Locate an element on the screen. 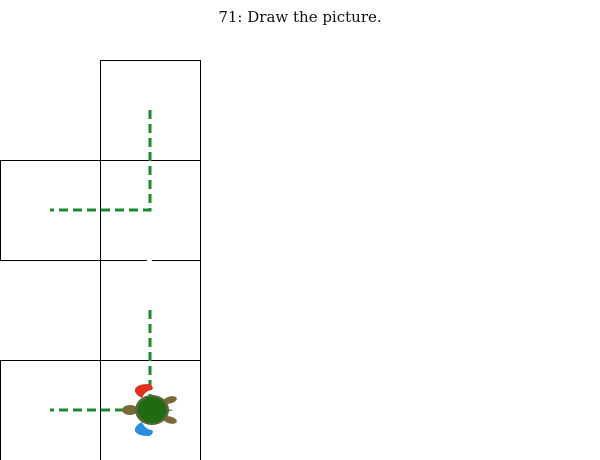  turtle-shell is located at coordinates (152, 410).